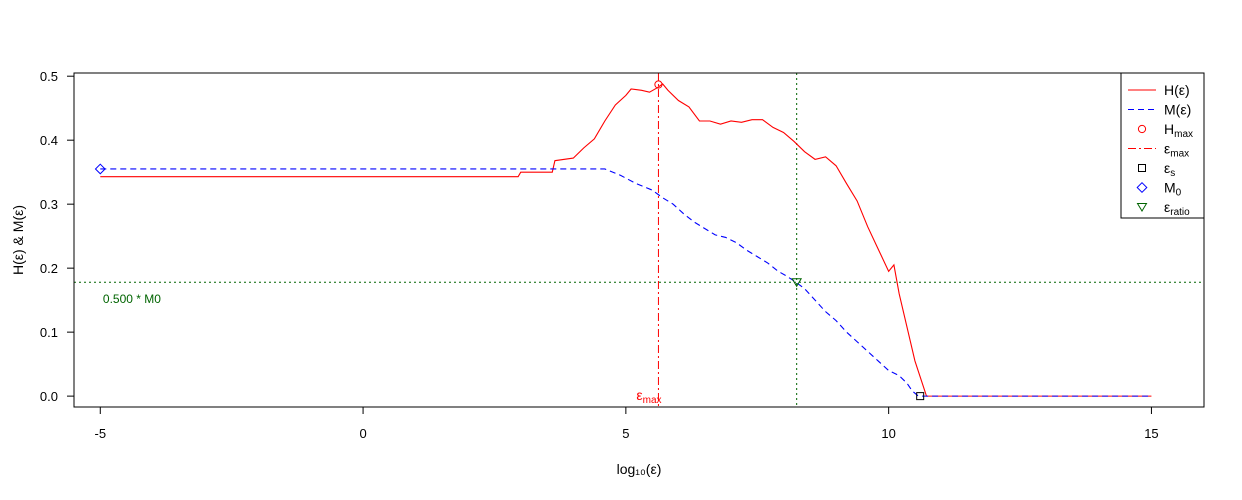  What do you see at coordinates (1163, 208) in the screenshot?
I see `legend-item-6: εratio` at bounding box center [1163, 208].